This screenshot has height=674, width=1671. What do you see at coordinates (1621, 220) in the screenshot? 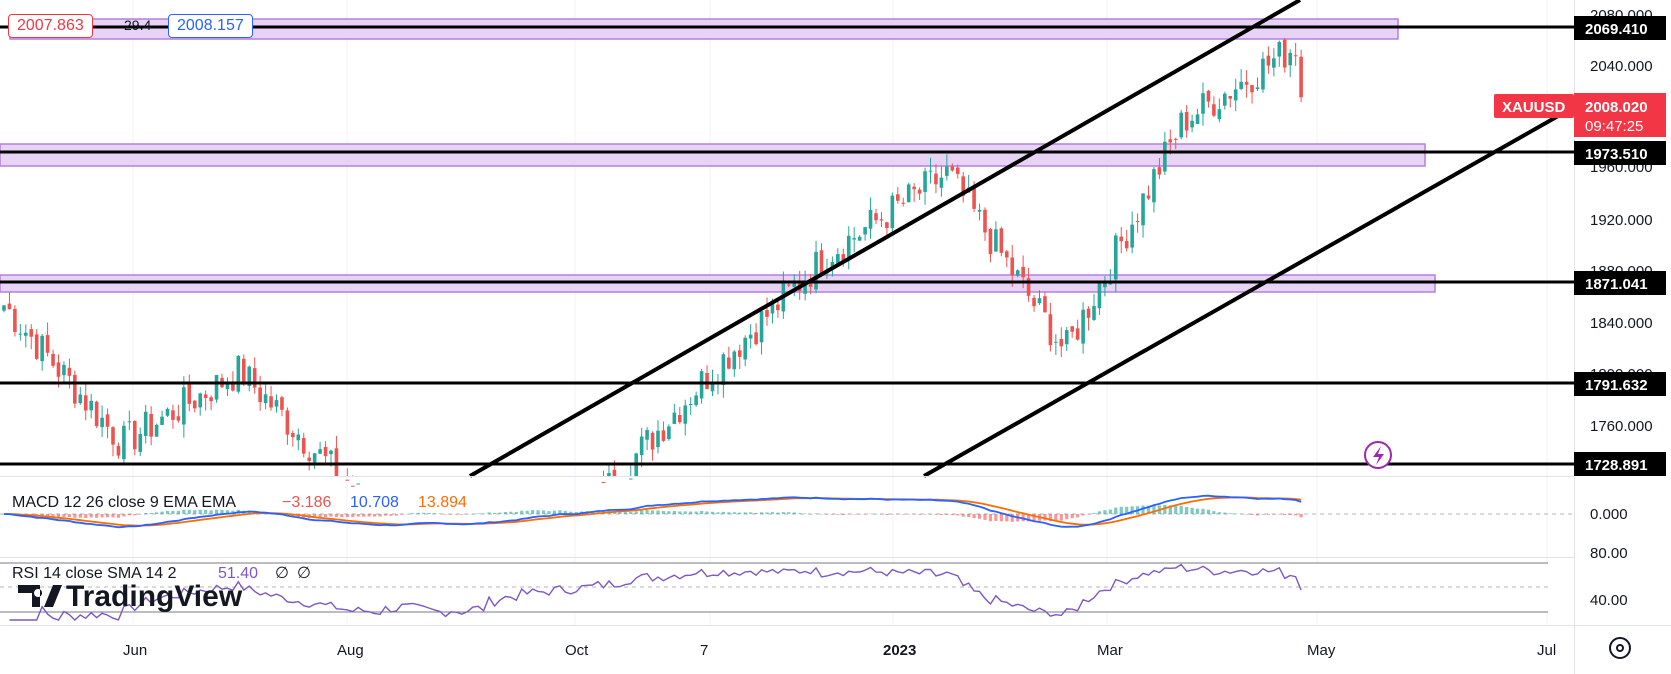
I see `price-label-1920: 1920.000` at bounding box center [1621, 220].